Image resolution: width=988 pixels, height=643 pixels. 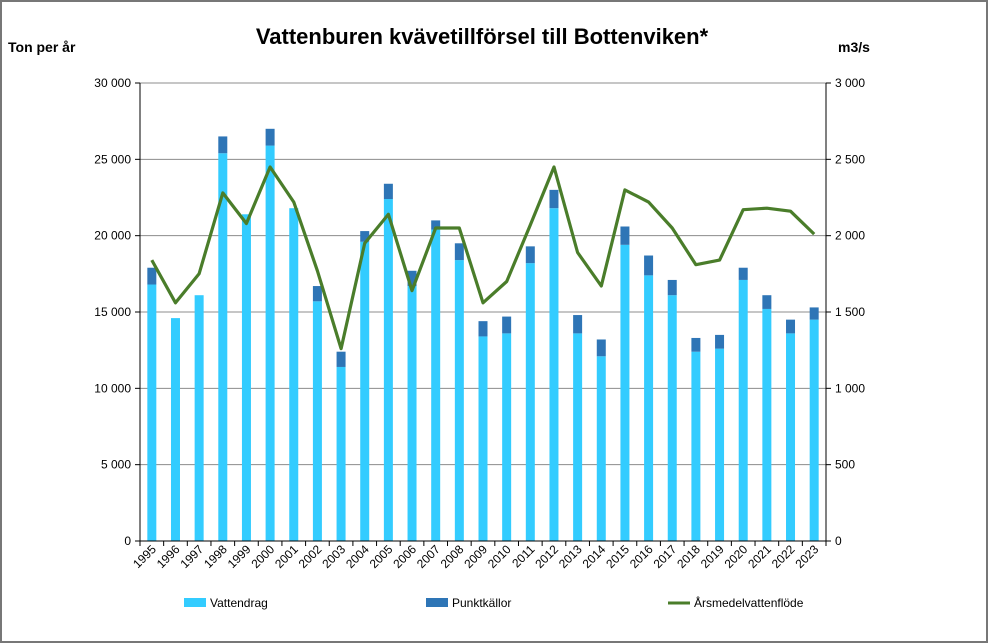 I want to click on x-tick-label: 1996, so click(x=168, y=556).